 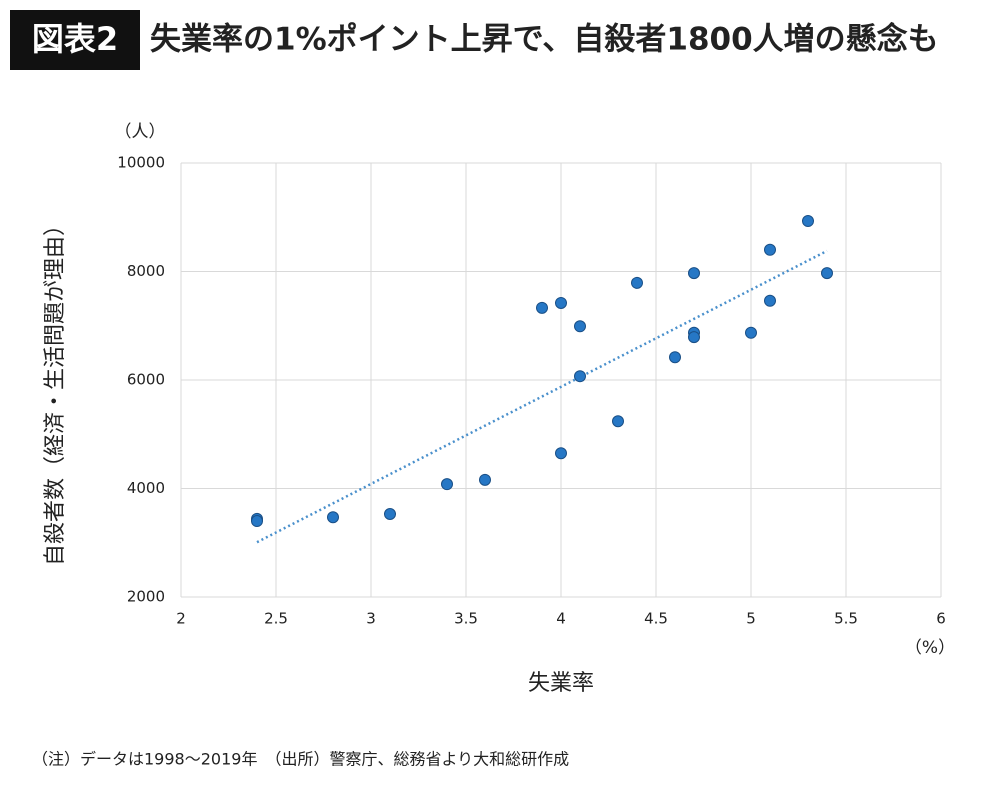 I want to click on x-tick-label: 4.5, so click(x=656, y=619).